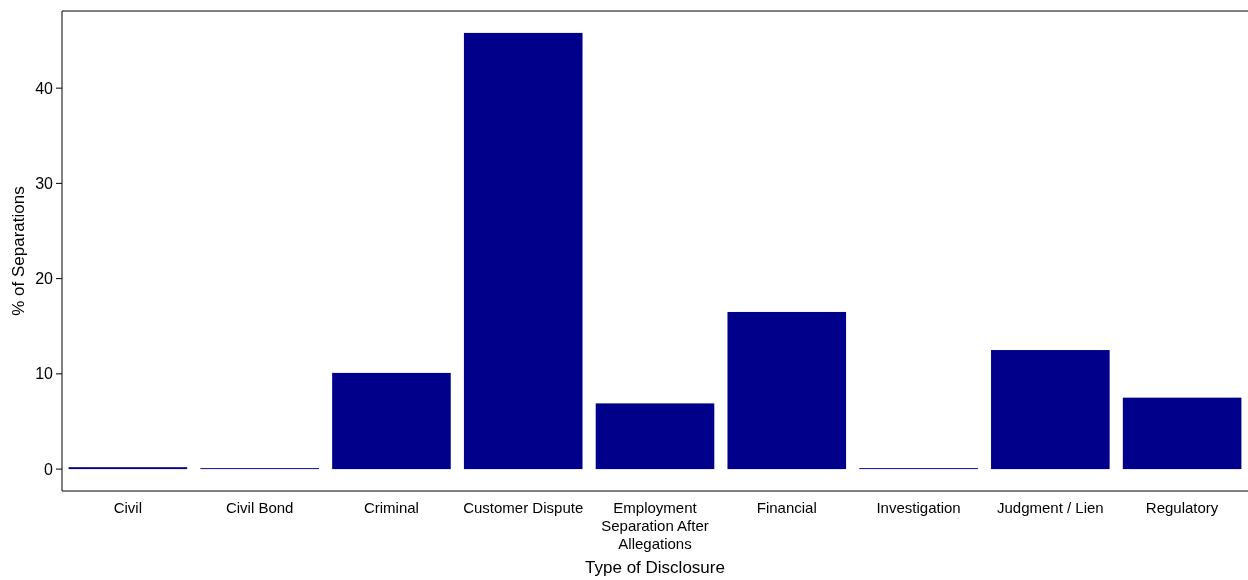 This screenshot has height=580, width=1248. Describe the element at coordinates (49, 469) in the screenshot. I see `y-tick-label: 0` at that location.